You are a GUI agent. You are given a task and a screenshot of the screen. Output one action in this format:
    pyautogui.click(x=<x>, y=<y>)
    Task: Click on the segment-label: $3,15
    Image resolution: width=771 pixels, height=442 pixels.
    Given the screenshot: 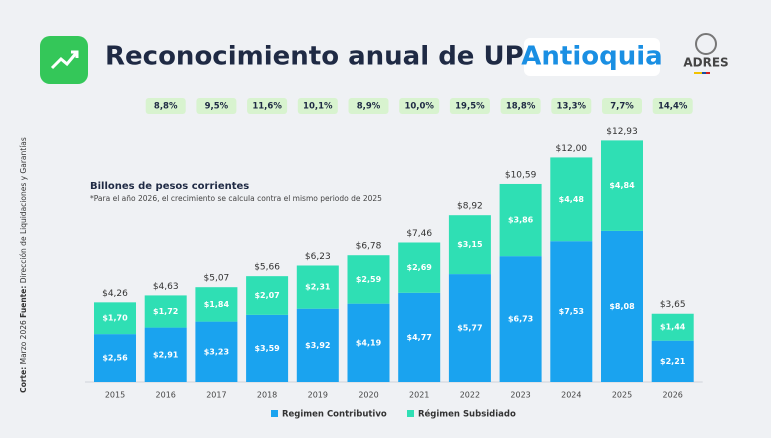 What is the action you would take?
    pyautogui.click(x=470, y=244)
    